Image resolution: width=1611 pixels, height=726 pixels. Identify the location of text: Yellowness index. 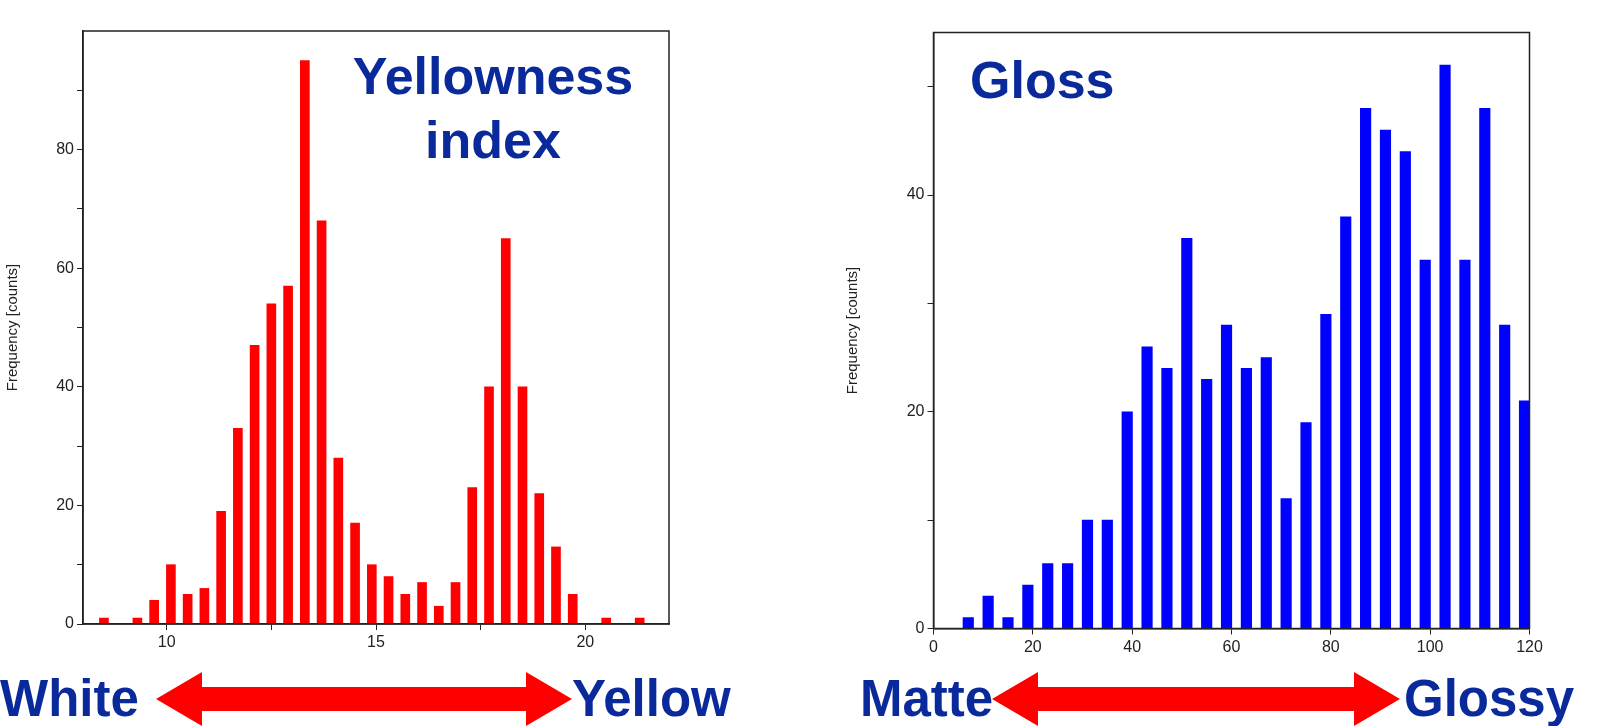
(493, 108).